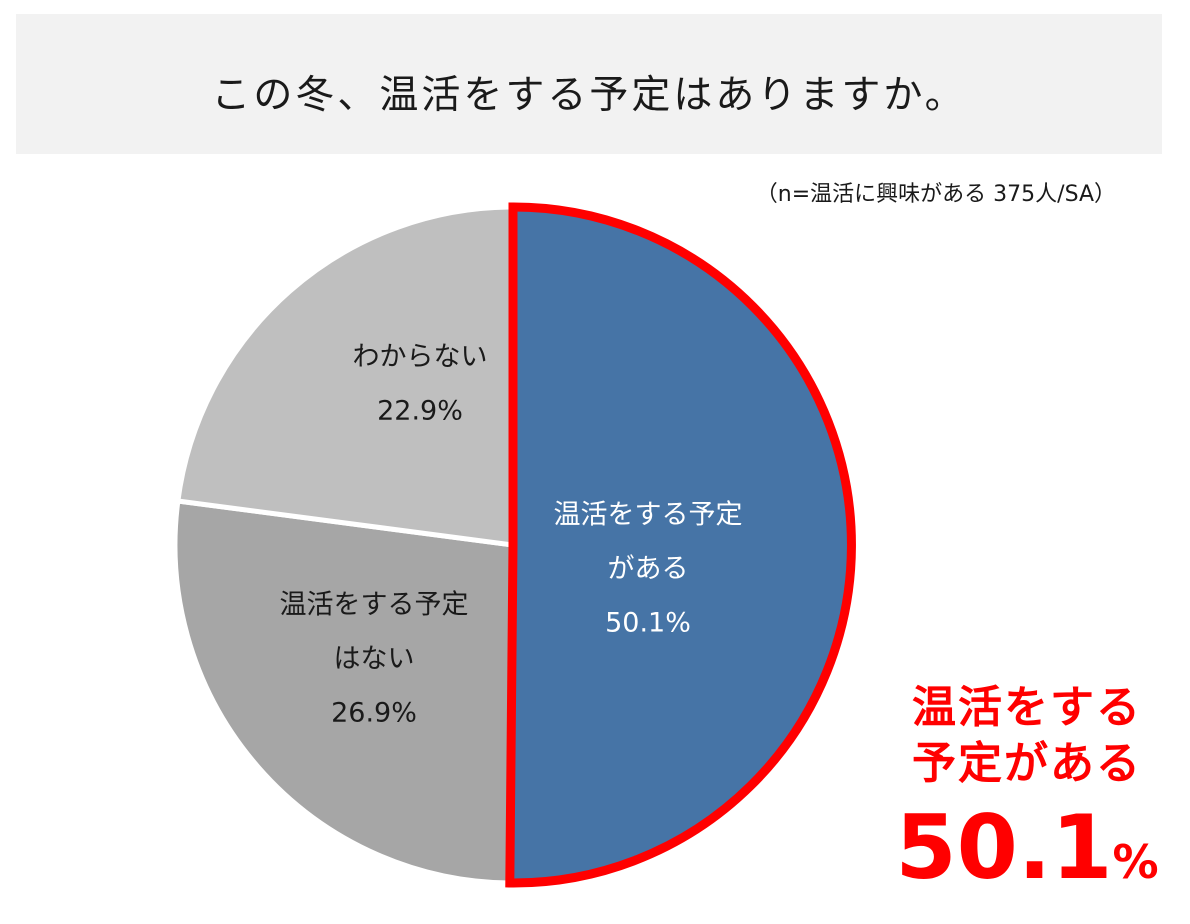  What do you see at coordinates (1027, 795) in the screenshot?
I see `highlight-callout: 温活をする 予定がある 50.1%` at bounding box center [1027, 795].